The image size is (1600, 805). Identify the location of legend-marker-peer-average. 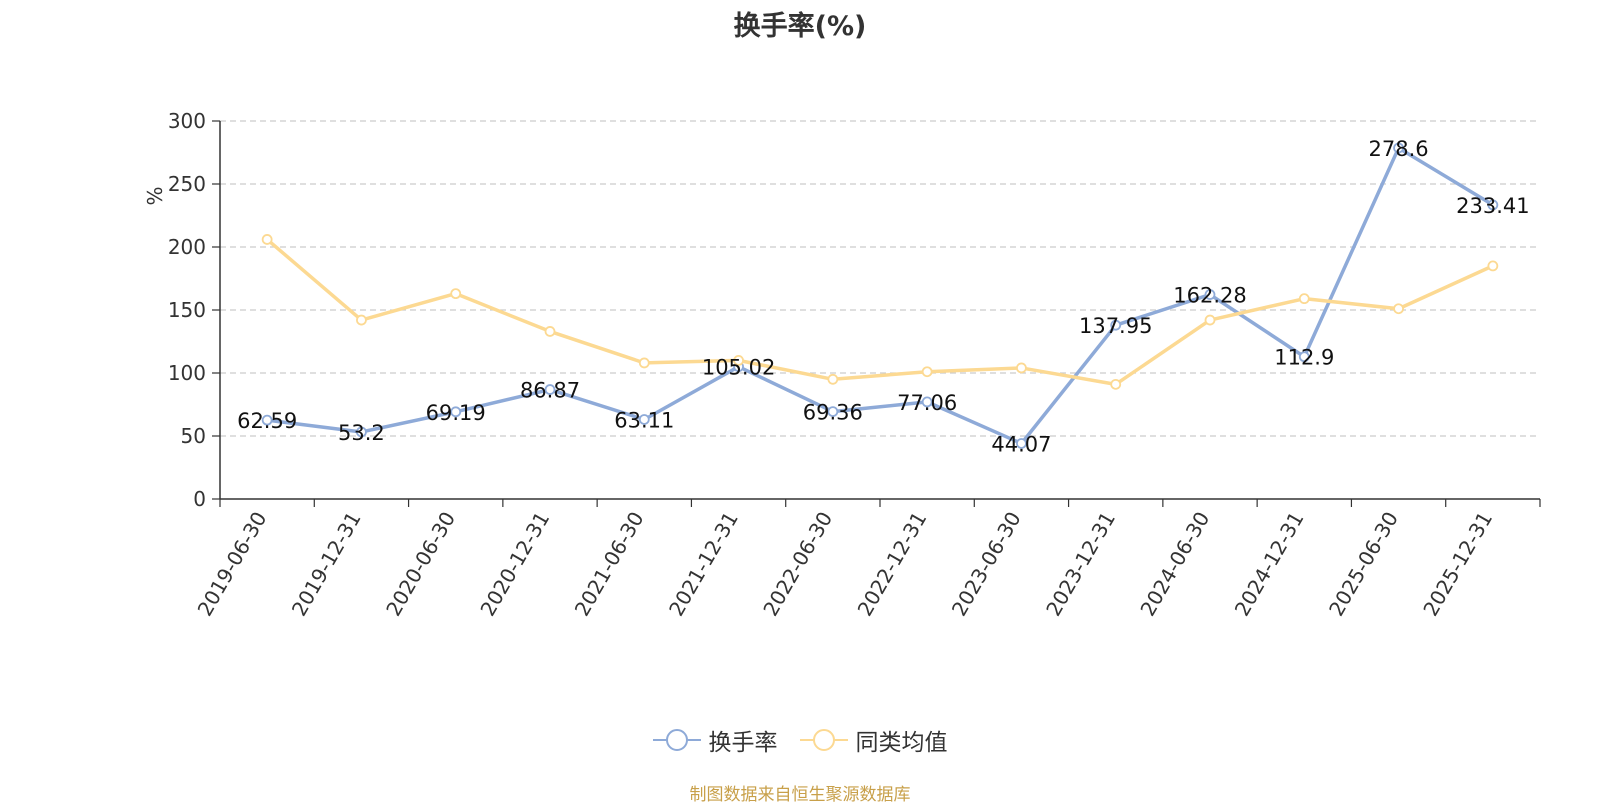
(823, 740).